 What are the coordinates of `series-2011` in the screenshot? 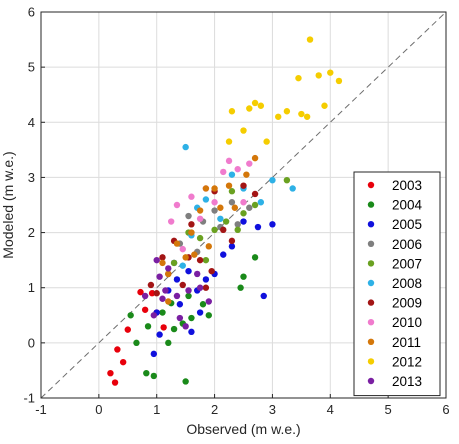 It's located at (209, 229).